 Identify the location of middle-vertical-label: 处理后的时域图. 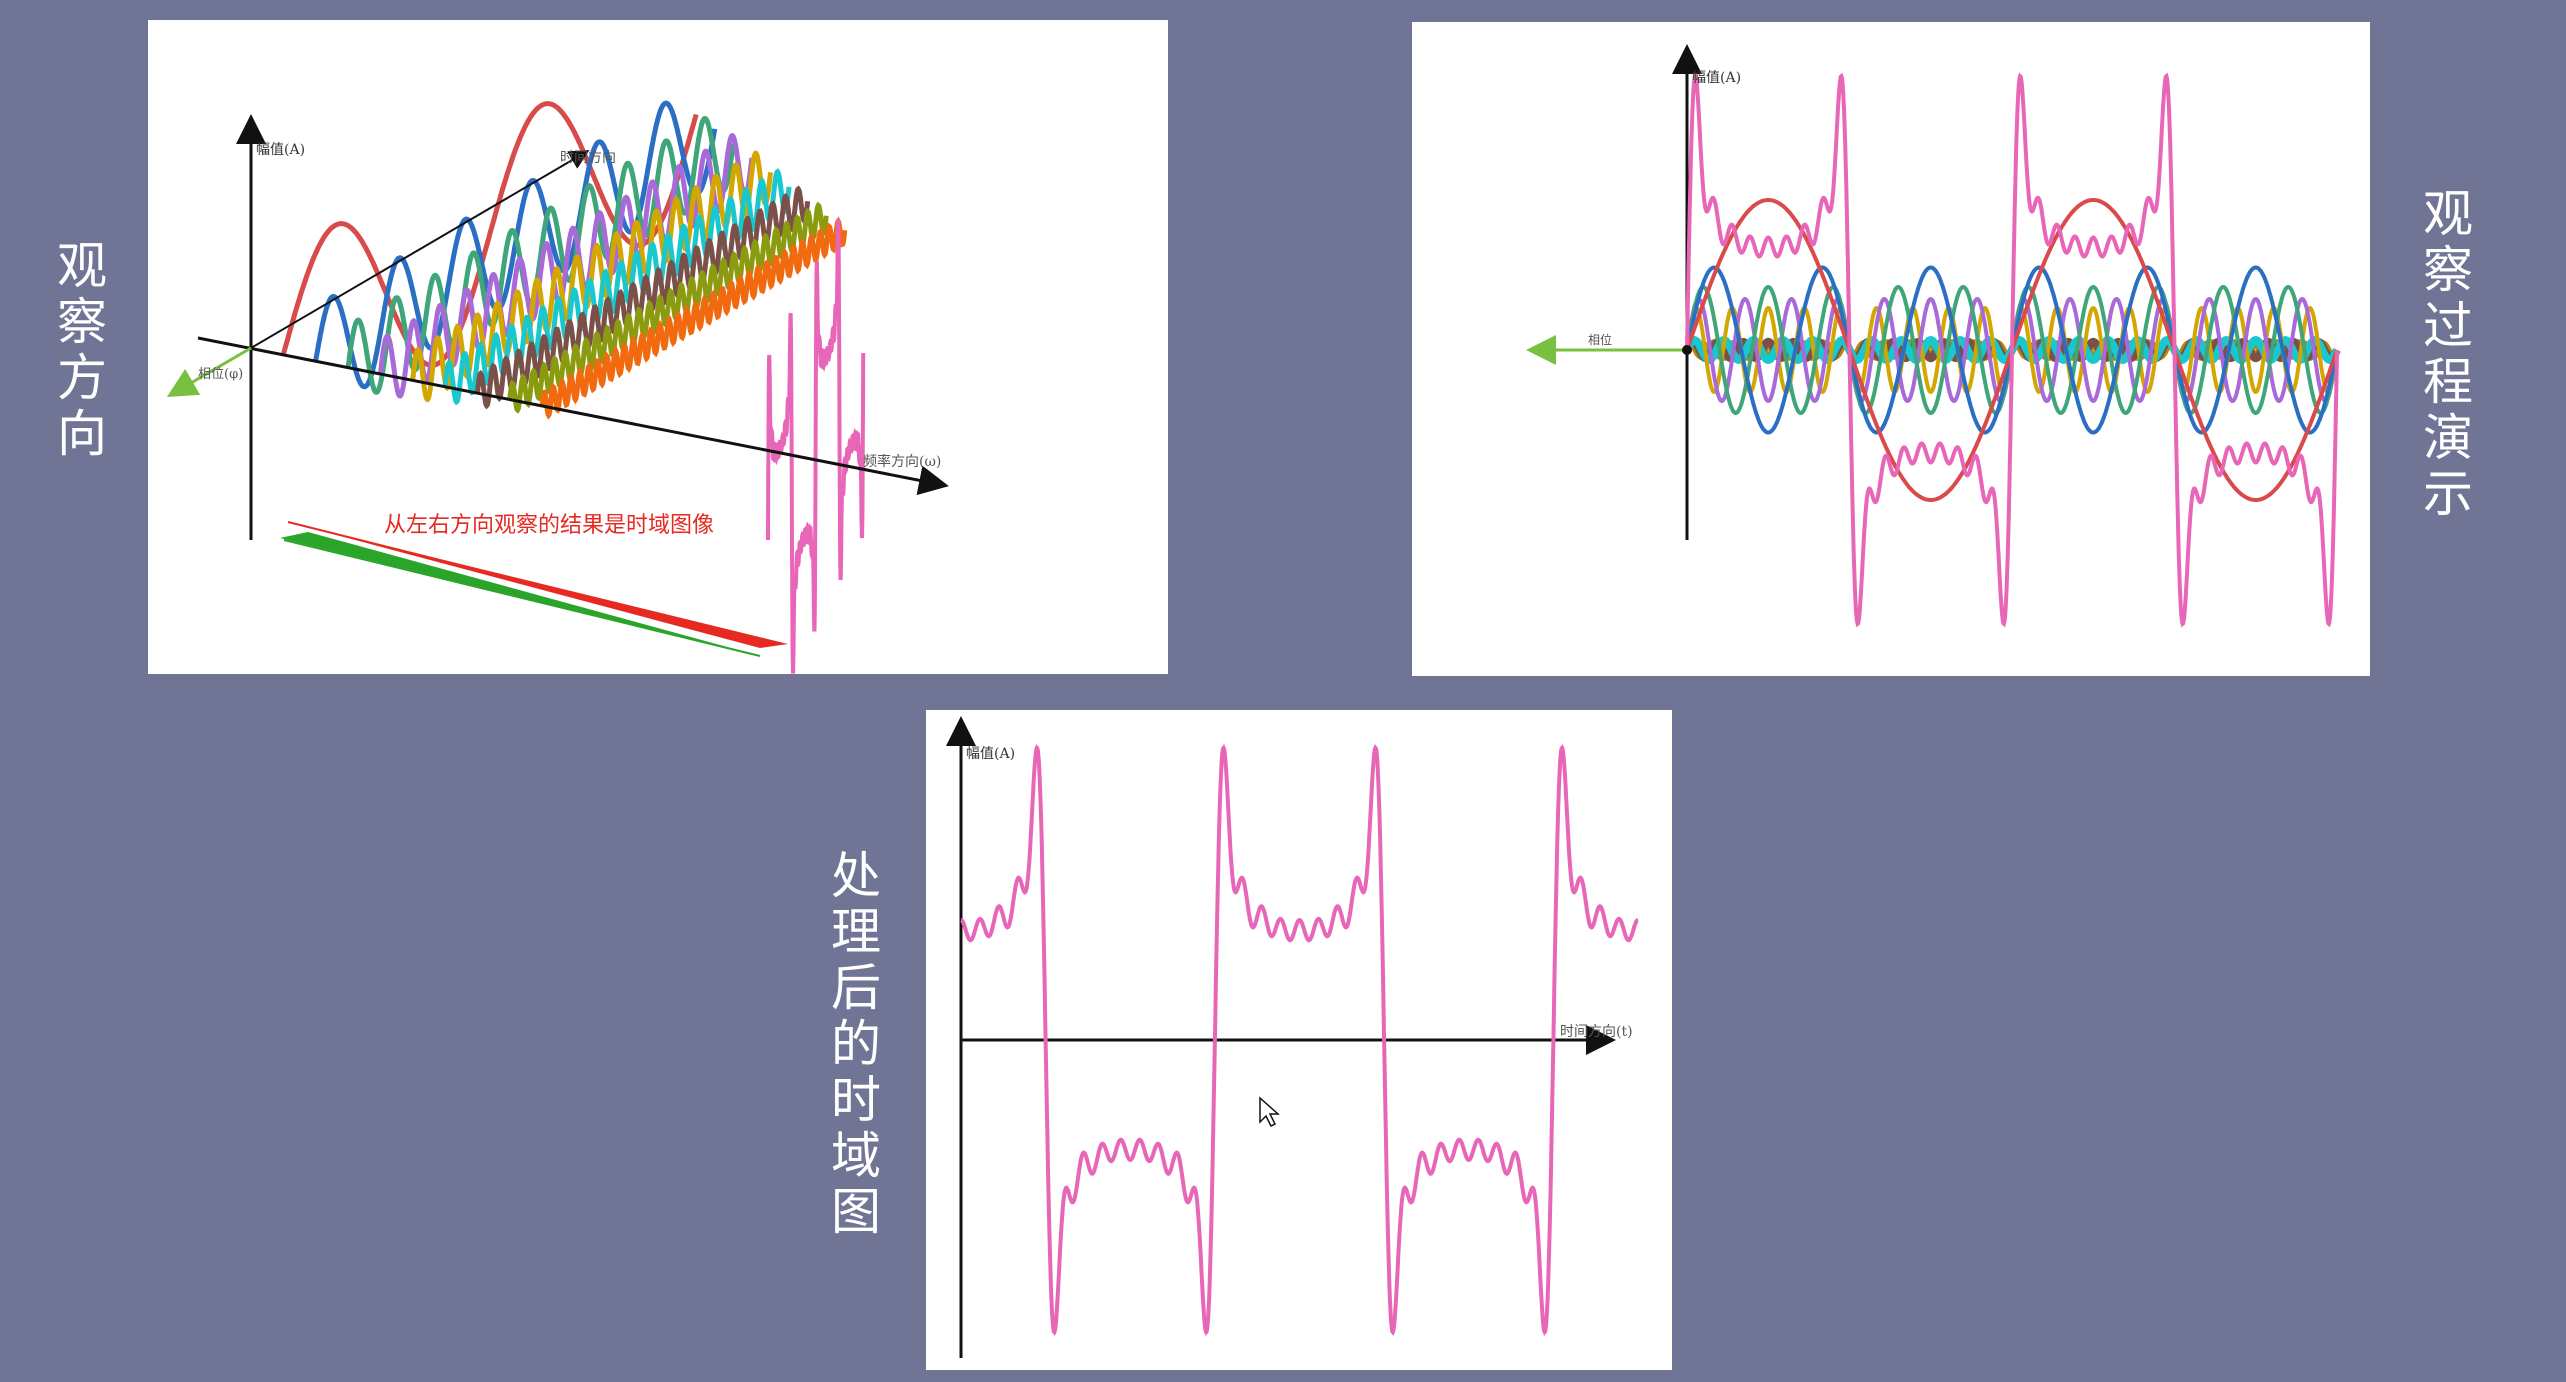
(856, 1044).